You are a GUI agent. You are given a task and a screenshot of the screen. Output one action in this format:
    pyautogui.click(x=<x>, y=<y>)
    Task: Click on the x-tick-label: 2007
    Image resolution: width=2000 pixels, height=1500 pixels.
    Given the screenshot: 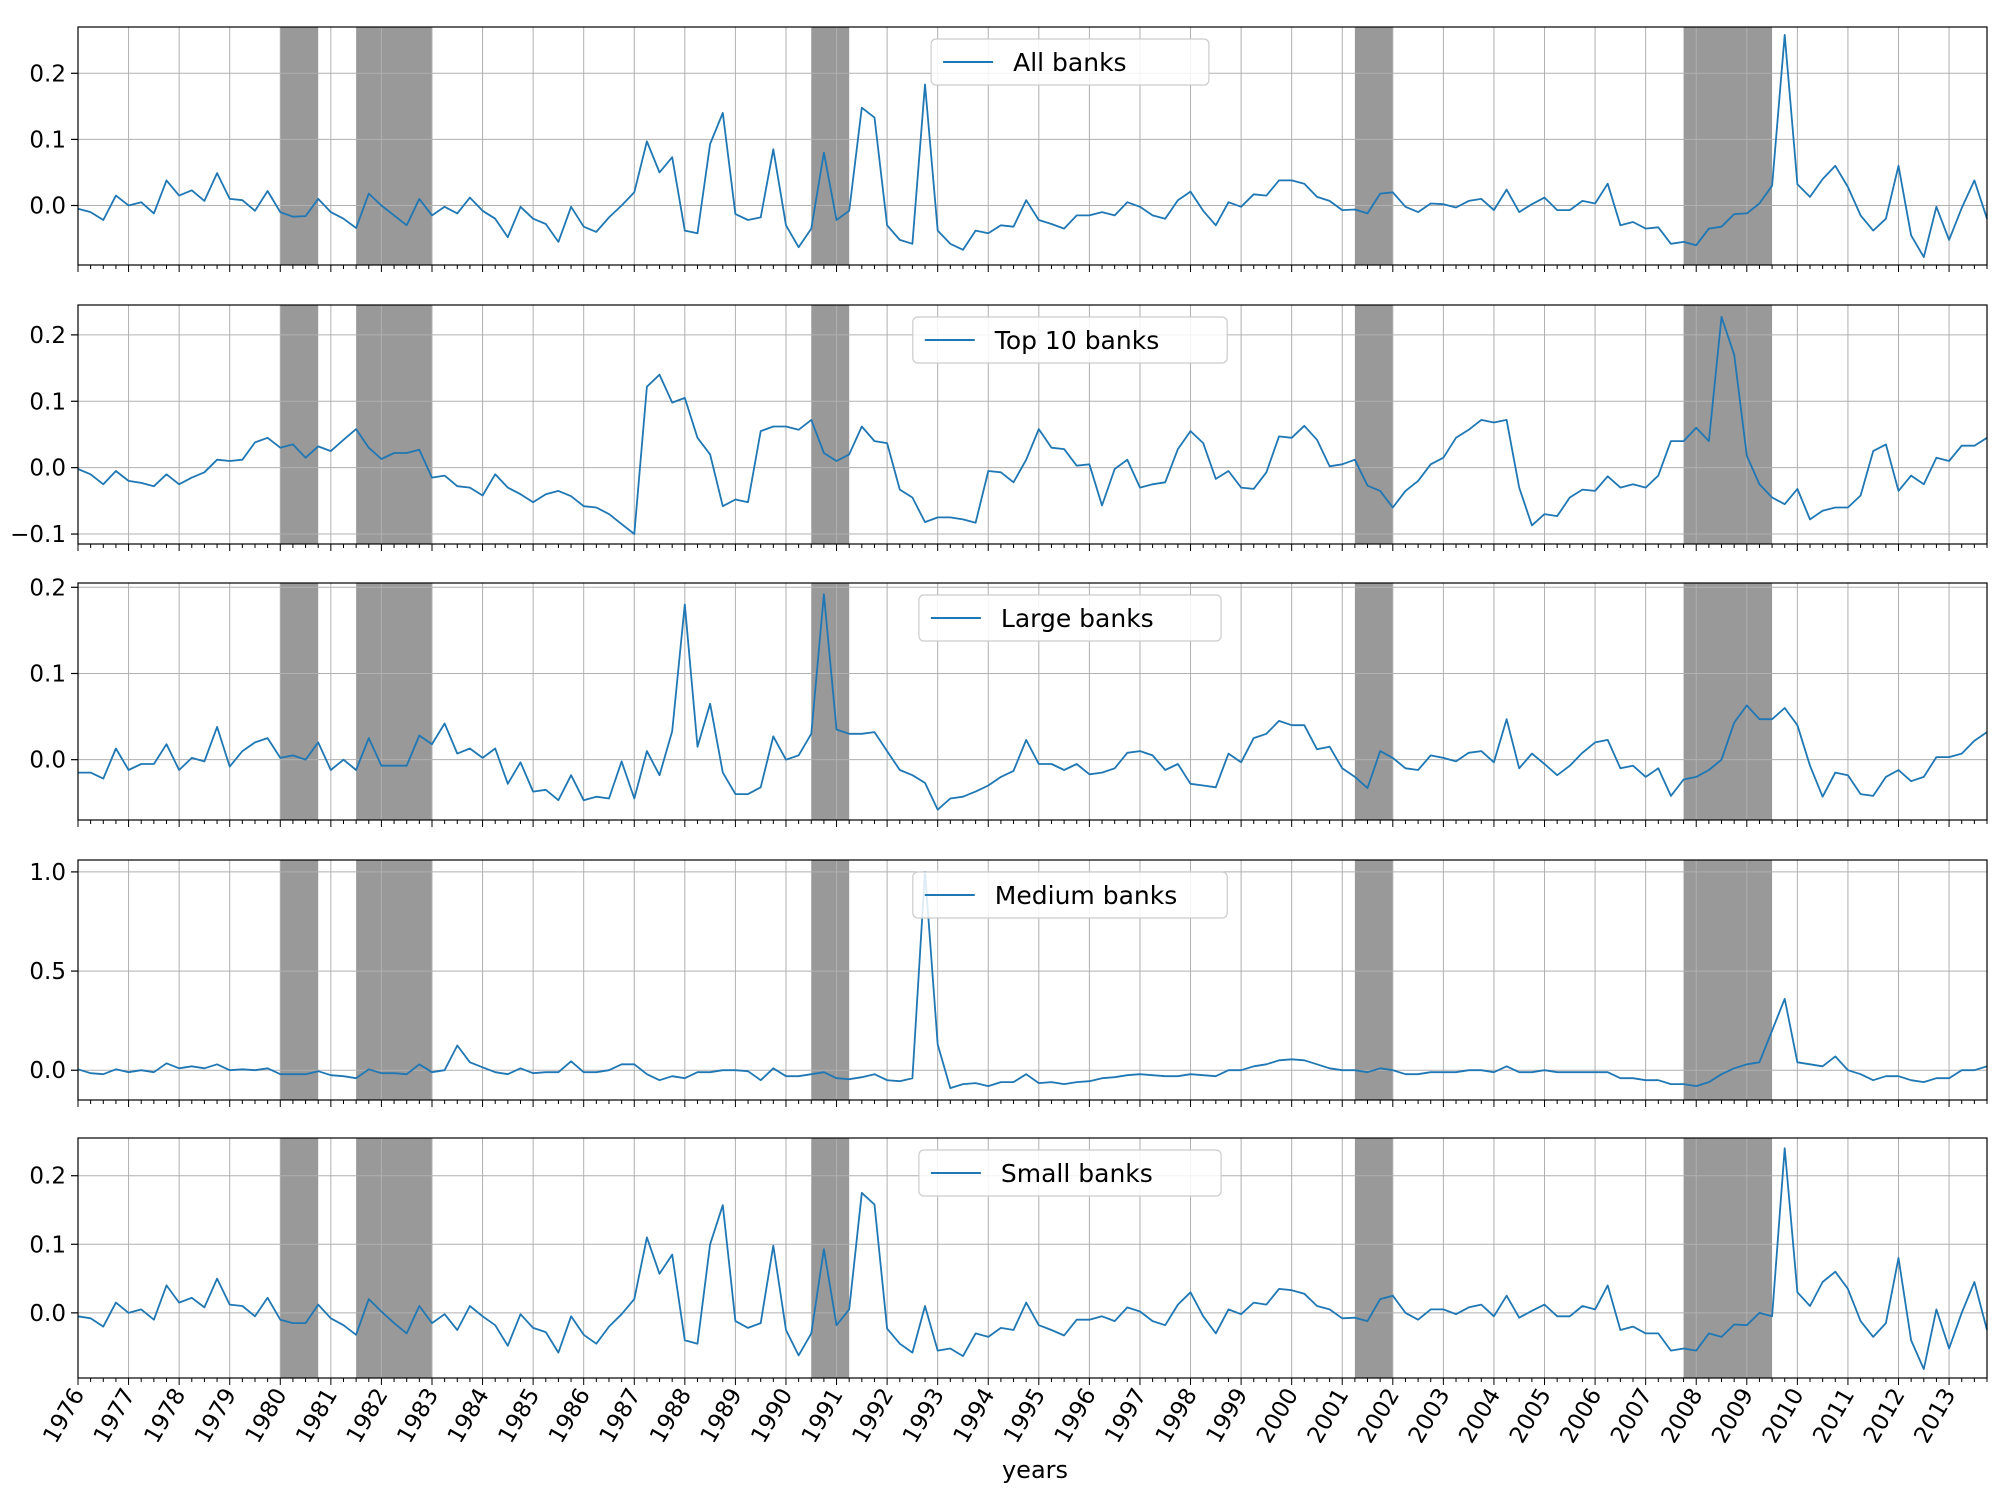 What is the action you would take?
    pyautogui.click(x=1632, y=1416)
    